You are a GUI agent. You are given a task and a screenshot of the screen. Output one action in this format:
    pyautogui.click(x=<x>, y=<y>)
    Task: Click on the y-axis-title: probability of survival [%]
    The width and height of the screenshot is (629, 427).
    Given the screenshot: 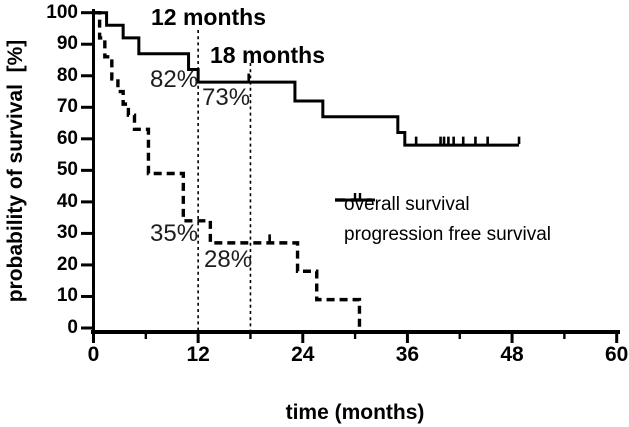 What is the action you would take?
    pyautogui.click(x=15, y=171)
    